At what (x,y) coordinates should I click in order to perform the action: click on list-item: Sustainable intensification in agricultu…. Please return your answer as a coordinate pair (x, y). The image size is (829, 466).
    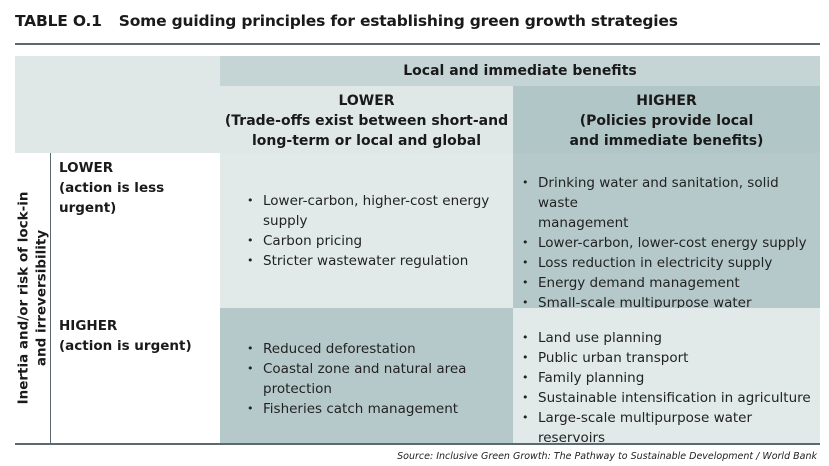
    Looking at the image, I should click on (669, 398).